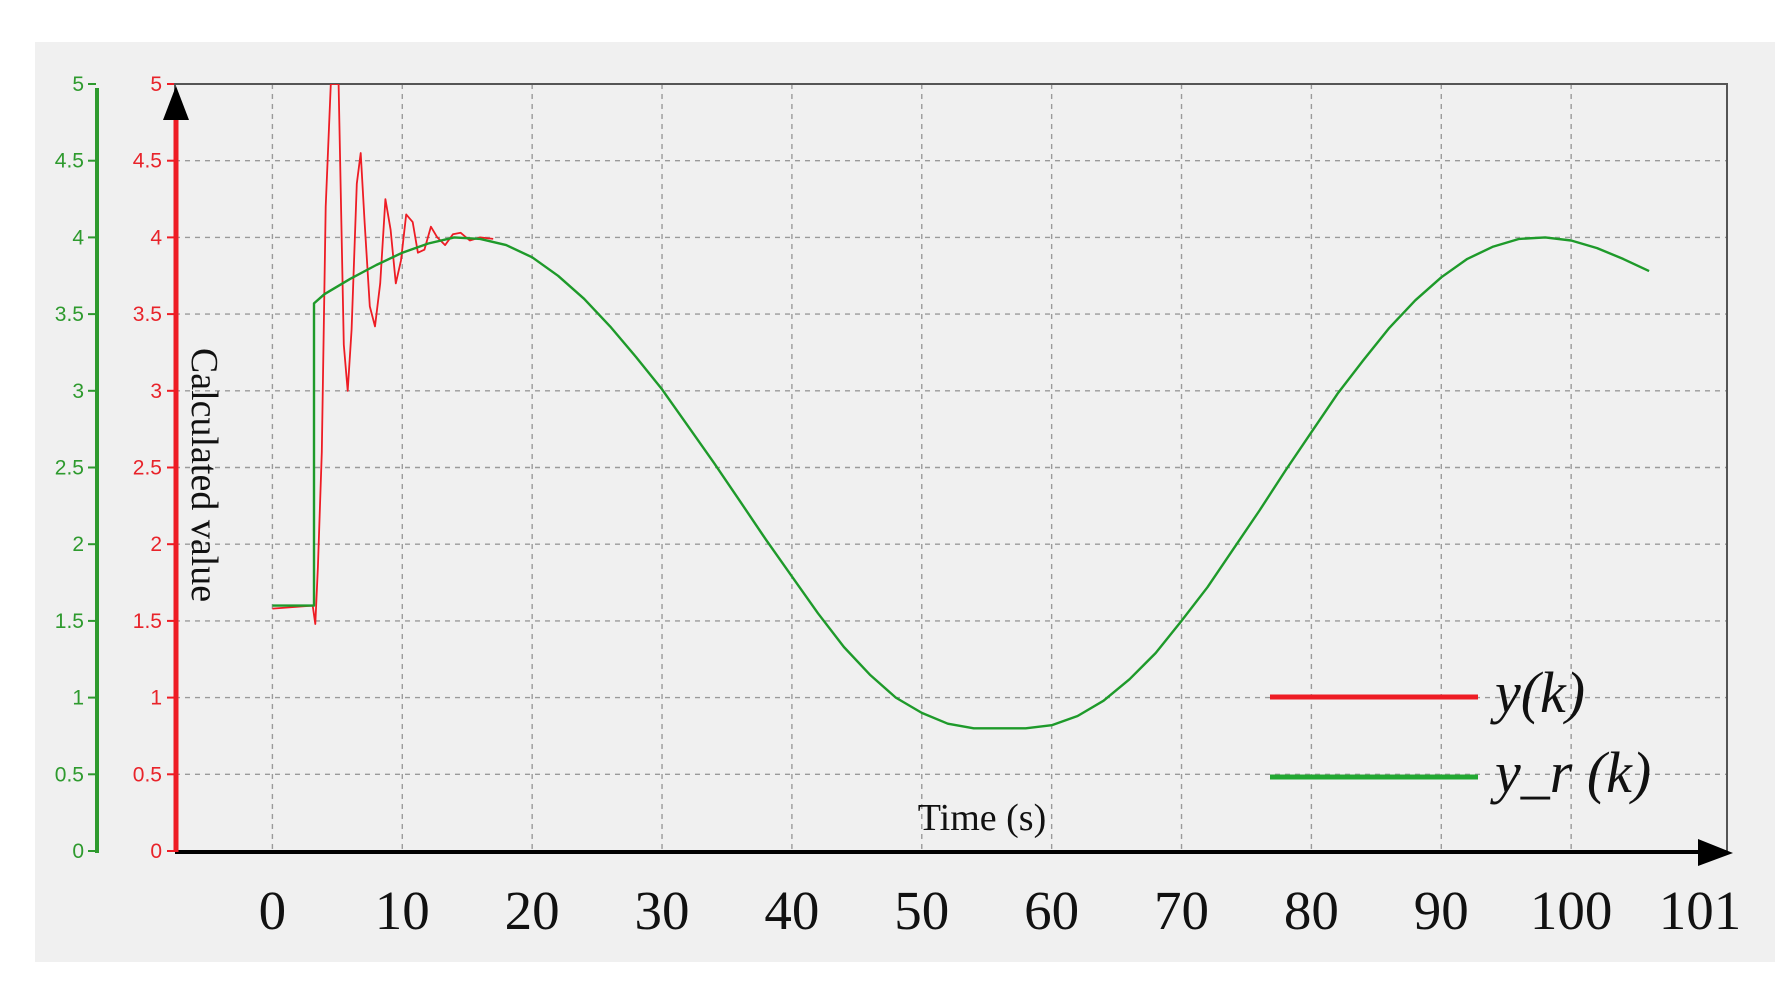 This screenshot has height=987, width=1790. Describe the element at coordinates (147, 621) in the screenshot. I see `y-tick-label: 1.5` at that location.